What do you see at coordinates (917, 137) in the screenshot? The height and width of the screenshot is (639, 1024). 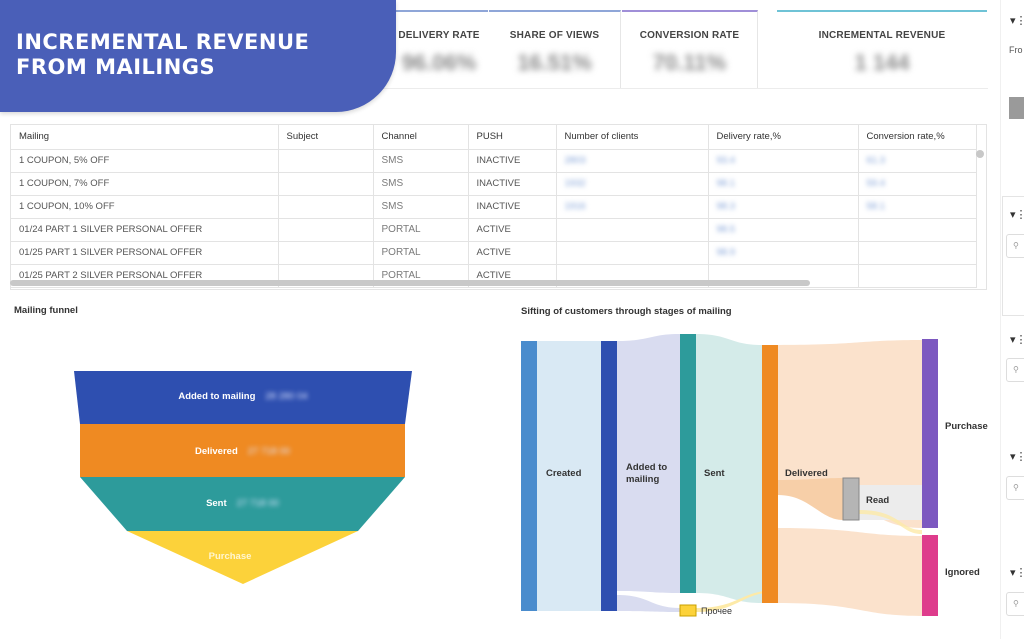 I see `column-header-conversion-rate: Conversion rate,%` at bounding box center [917, 137].